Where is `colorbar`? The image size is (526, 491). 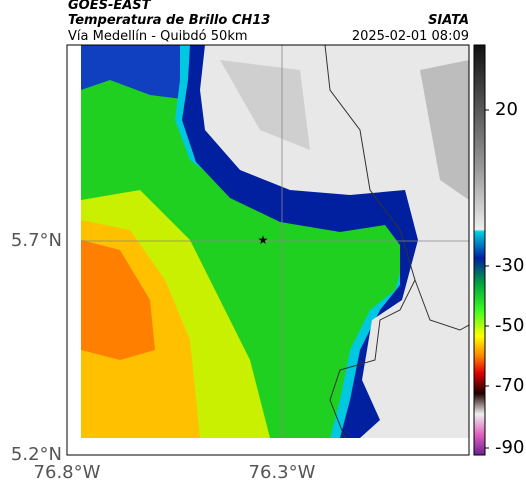 colorbar is located at coordinates (479, 250).